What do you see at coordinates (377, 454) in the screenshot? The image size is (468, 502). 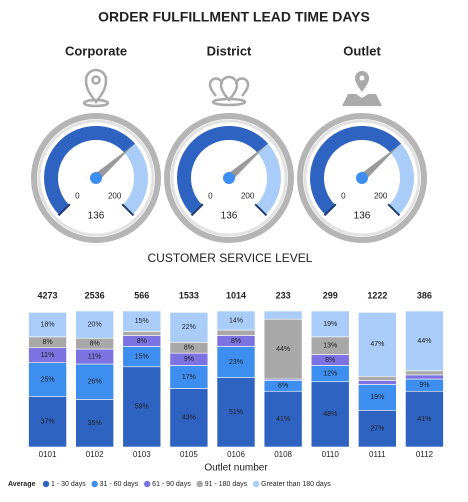 I see `x-tick-label: 0111` at bounding box center [377, 454].